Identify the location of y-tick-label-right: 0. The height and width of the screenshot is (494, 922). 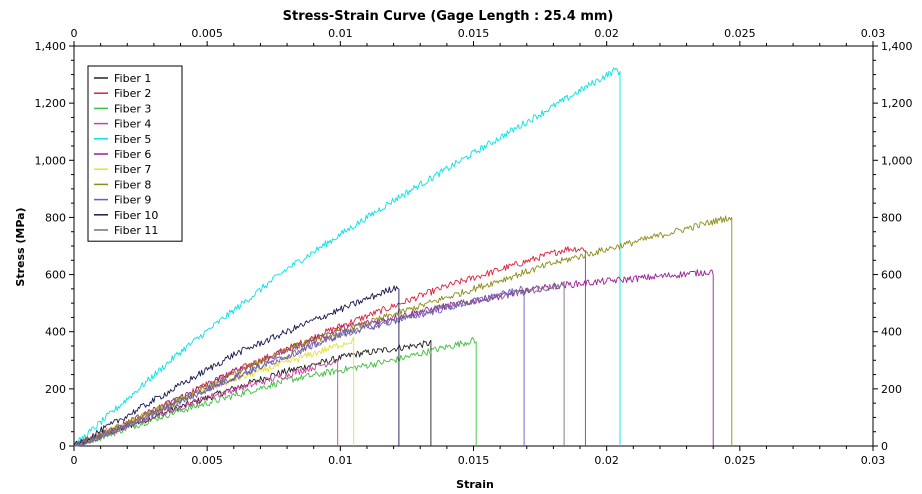
(884, 446).